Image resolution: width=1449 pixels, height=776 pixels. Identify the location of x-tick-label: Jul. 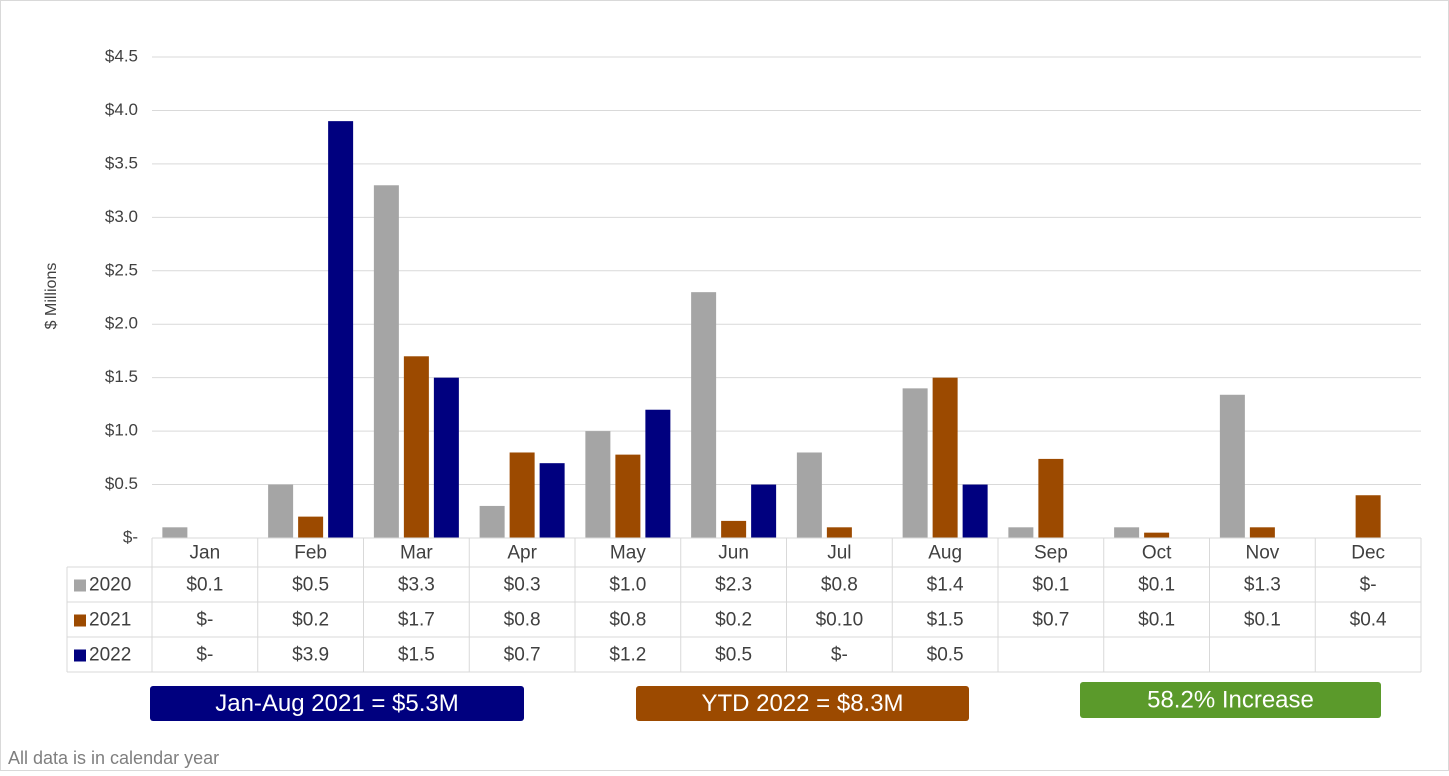
(839, 553).